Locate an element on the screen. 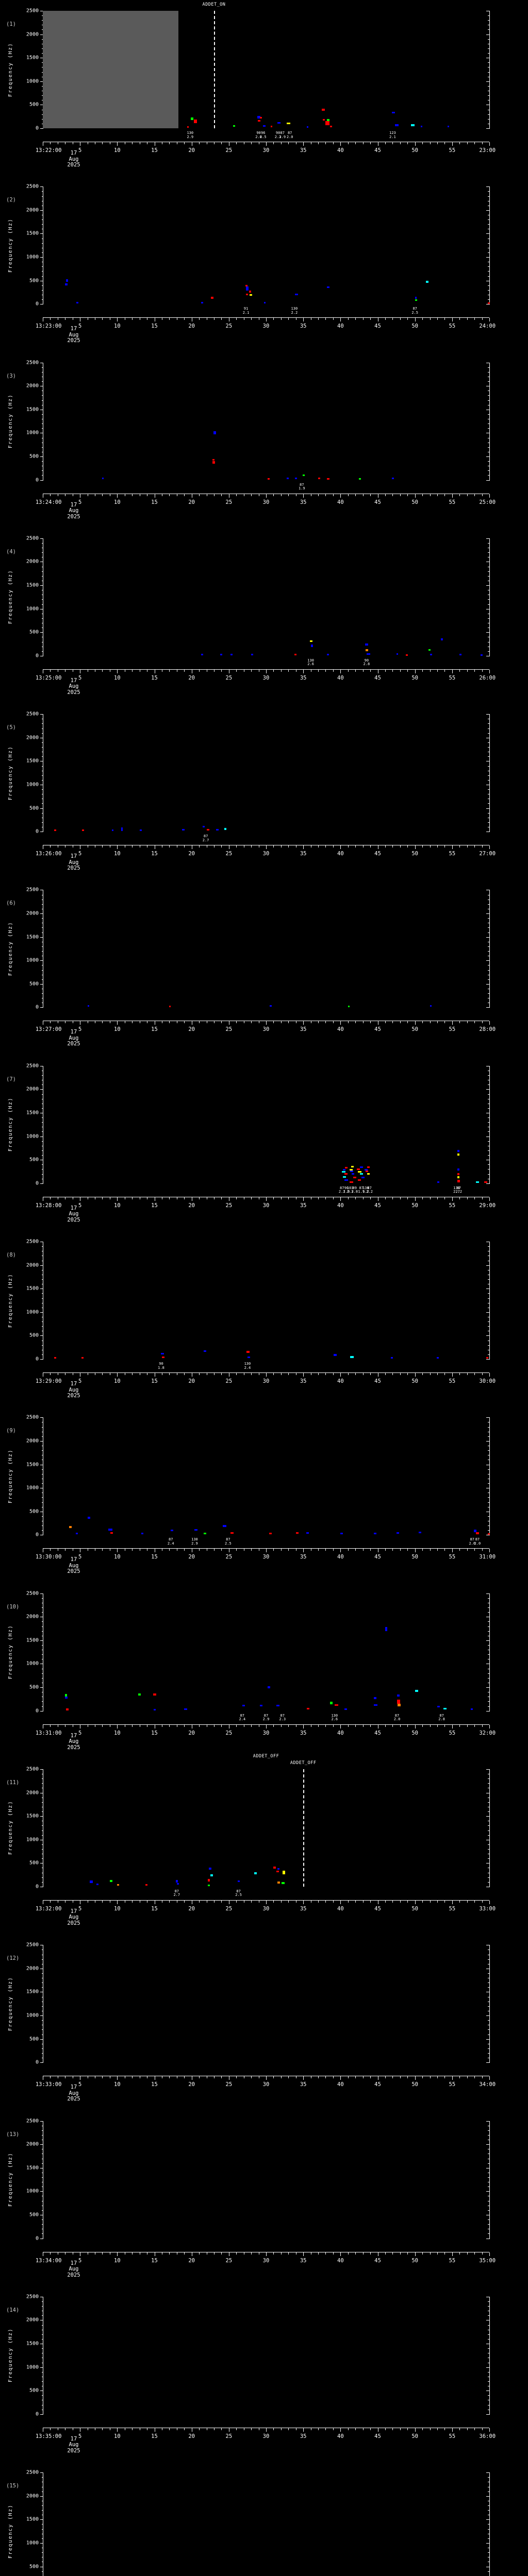 This screenshot has height=2576, width=528. date-line: Aug is located at coordinates (74, 1917).